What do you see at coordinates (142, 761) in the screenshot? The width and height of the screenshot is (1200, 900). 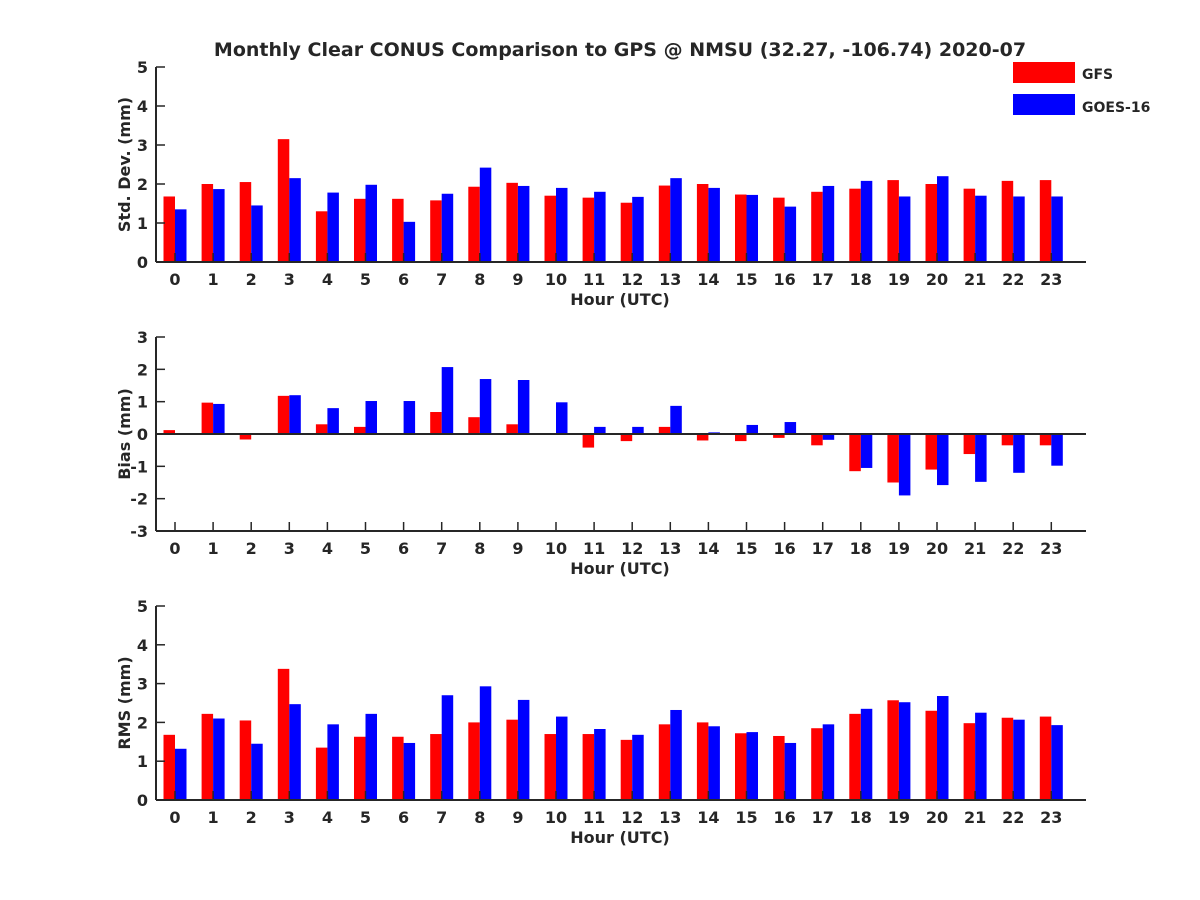 I see `y-tick-label: 1` at bounding box center [142, 761].